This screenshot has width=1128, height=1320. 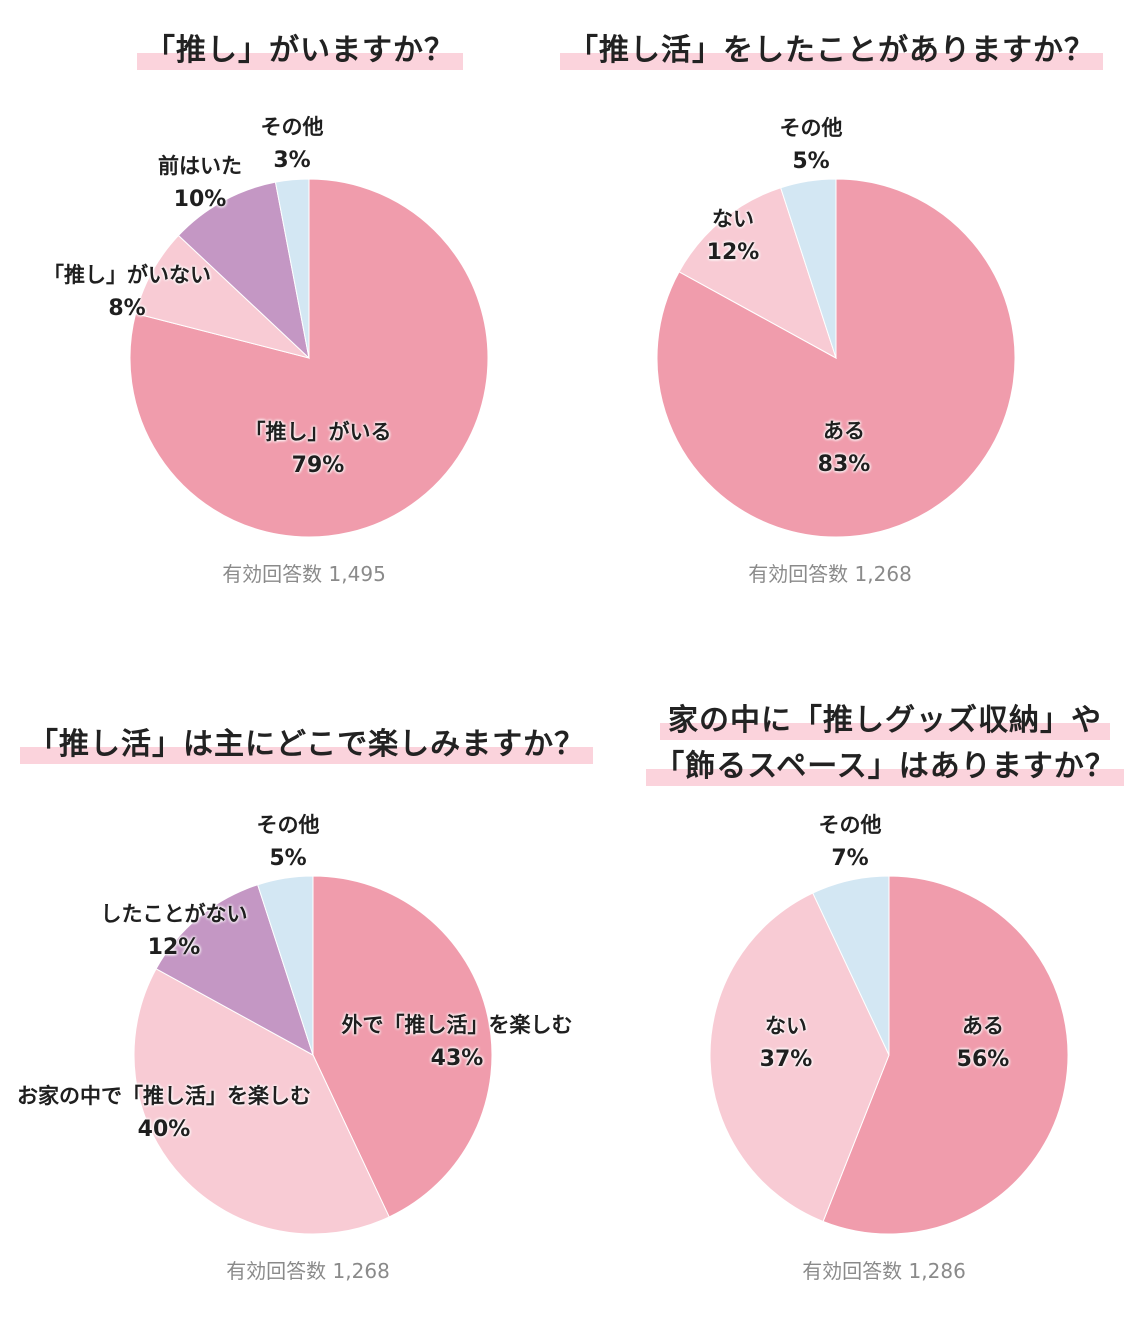 What do you see at coordinates (288, 858) in the screenshot?
I see `chart3-label-sonota-pct: 5%` at bounding box center [288, 858].